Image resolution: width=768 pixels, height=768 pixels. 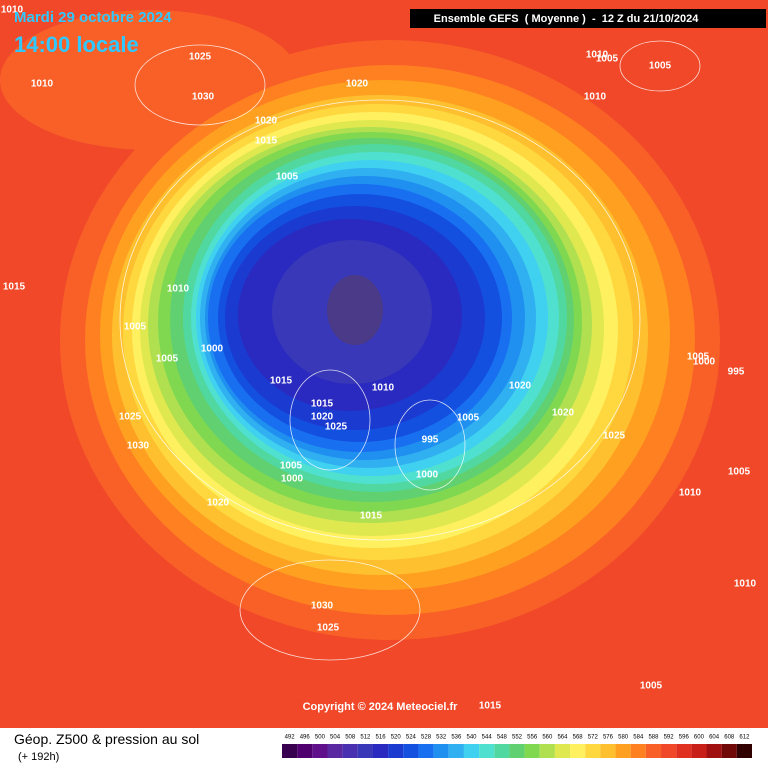 What do you see at coordinates (350, 738) in the screenshot?
I see `legend-label: 508` at bounding box center [350, 738].